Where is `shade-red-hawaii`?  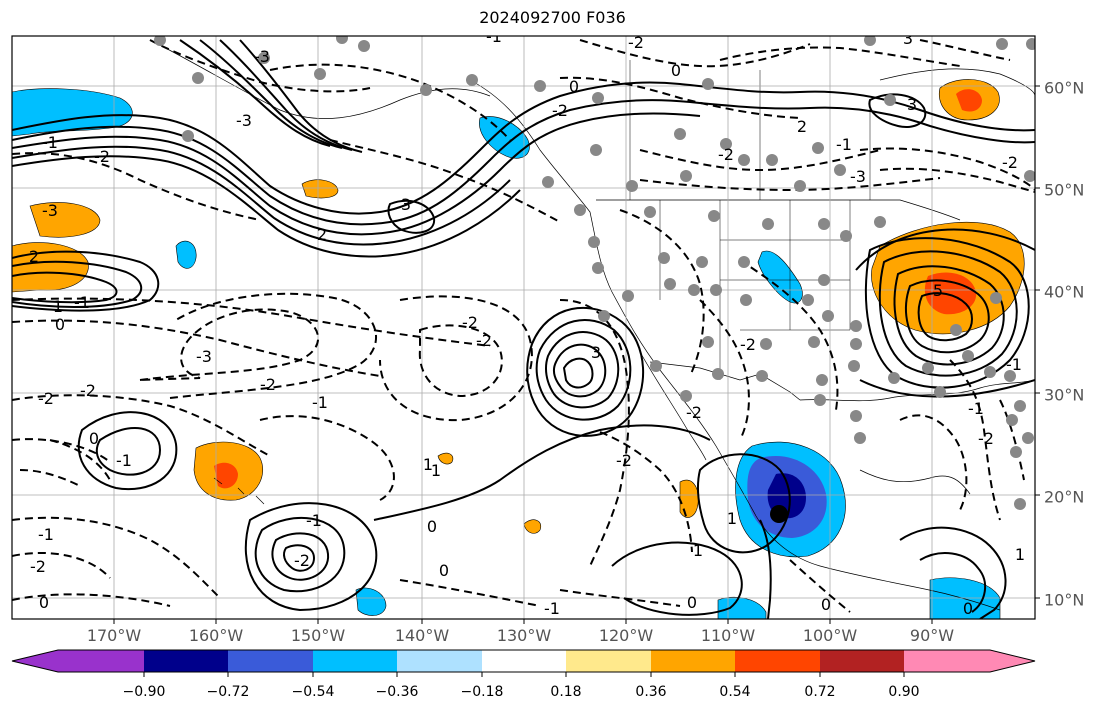 shade-red-hawaii is located at coordinates (226, 475).